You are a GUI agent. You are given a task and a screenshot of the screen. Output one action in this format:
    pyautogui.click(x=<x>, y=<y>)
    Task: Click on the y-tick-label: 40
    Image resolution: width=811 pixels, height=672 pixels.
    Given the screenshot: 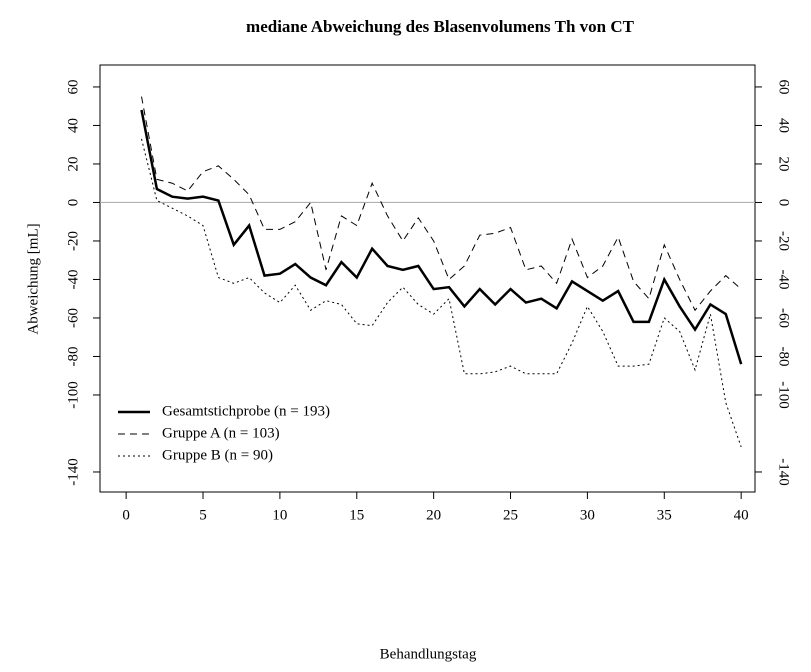 What is the action you would take?
    pyautogui.click(x=73, y=125)
    